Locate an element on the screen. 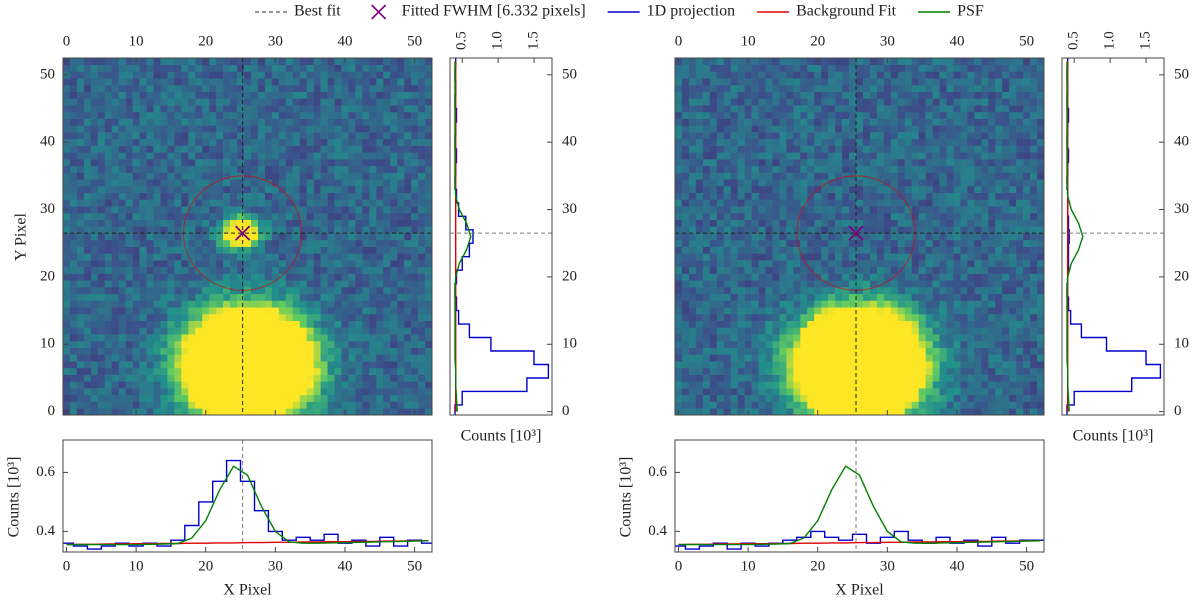 The width and height of the screenshot is (1200, 601). projection-line is located at coordinates (247, 504).